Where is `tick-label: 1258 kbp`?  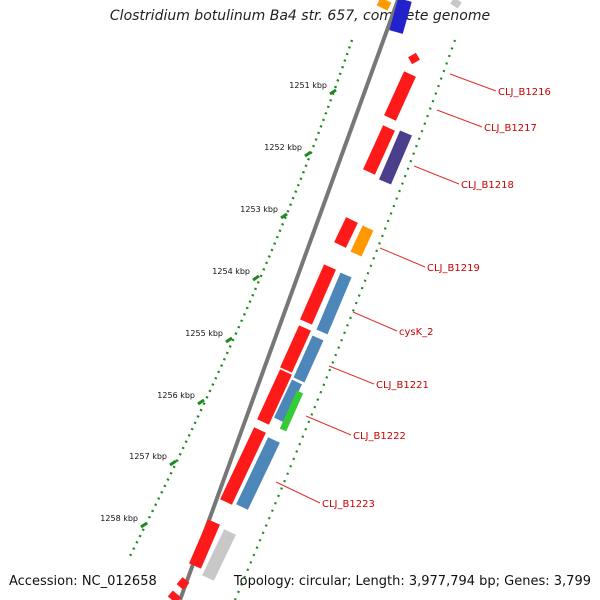
tick-label: 1258 kbp is located at coordinates (119, 518).